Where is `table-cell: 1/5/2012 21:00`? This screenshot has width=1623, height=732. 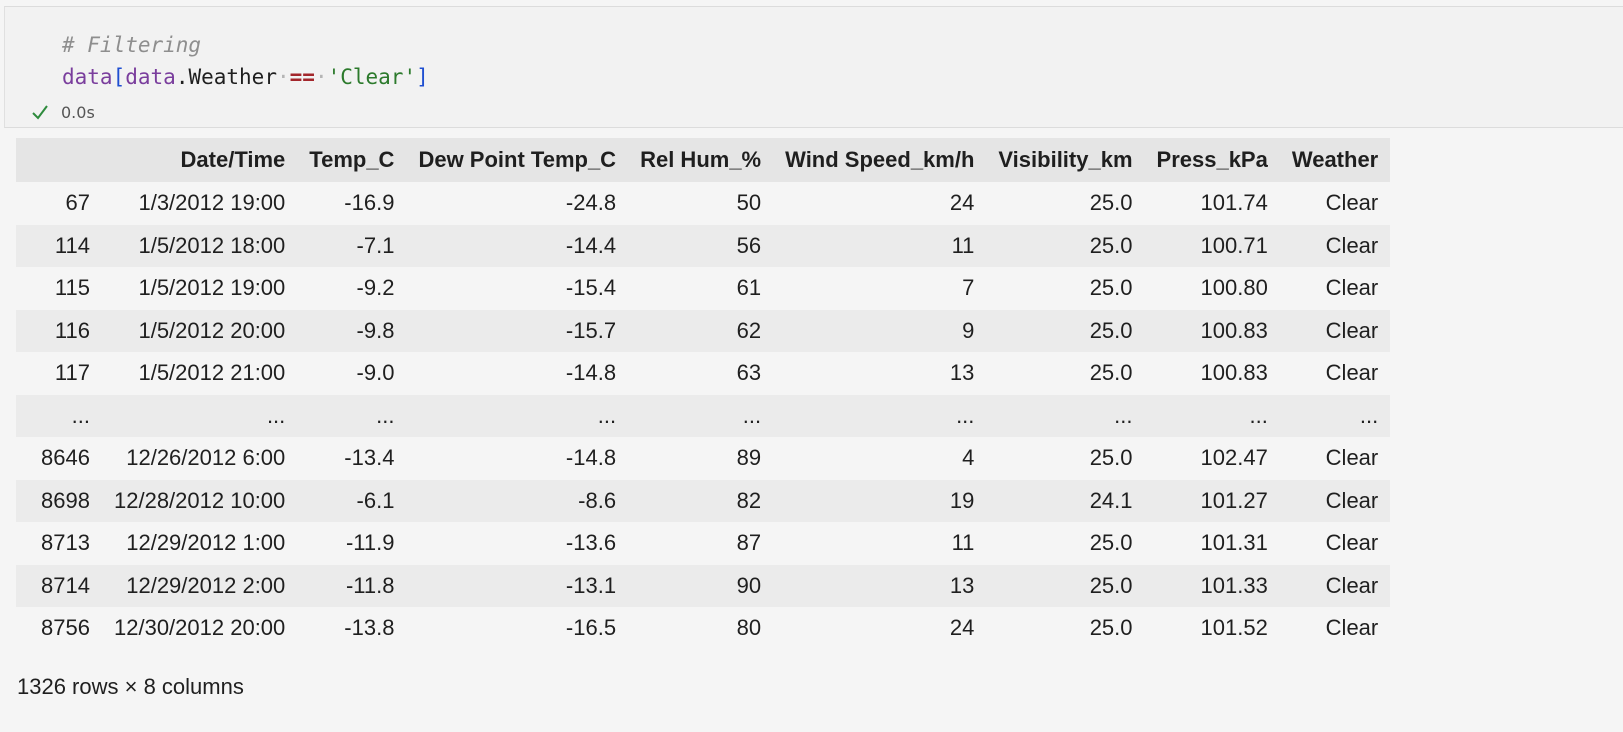
table-cell: 1/5/2012 21:00 is located at coordinates (200, 373).